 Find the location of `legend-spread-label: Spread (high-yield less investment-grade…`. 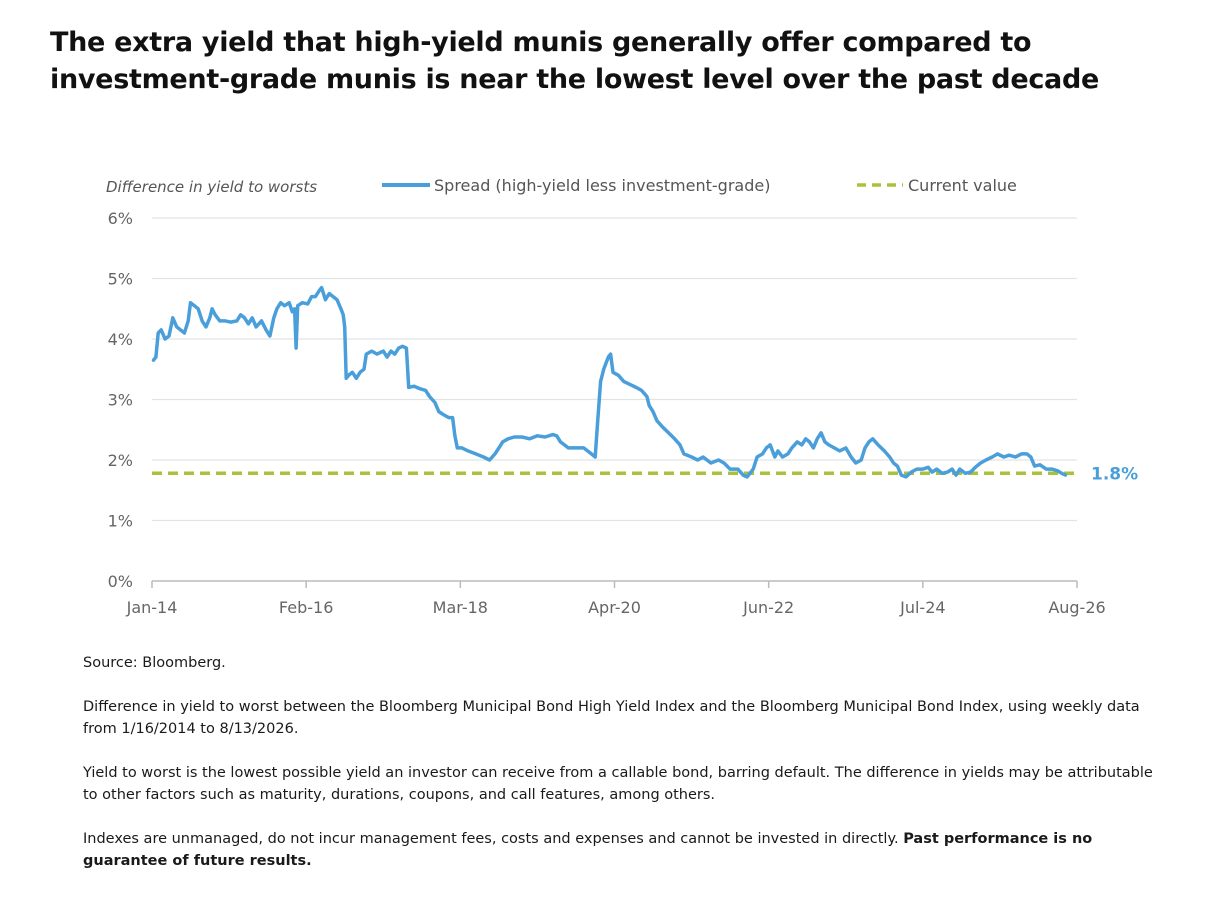

legend-spread-label: Spread (high-yield less investment-grade… is located at coordinates (602, 185).